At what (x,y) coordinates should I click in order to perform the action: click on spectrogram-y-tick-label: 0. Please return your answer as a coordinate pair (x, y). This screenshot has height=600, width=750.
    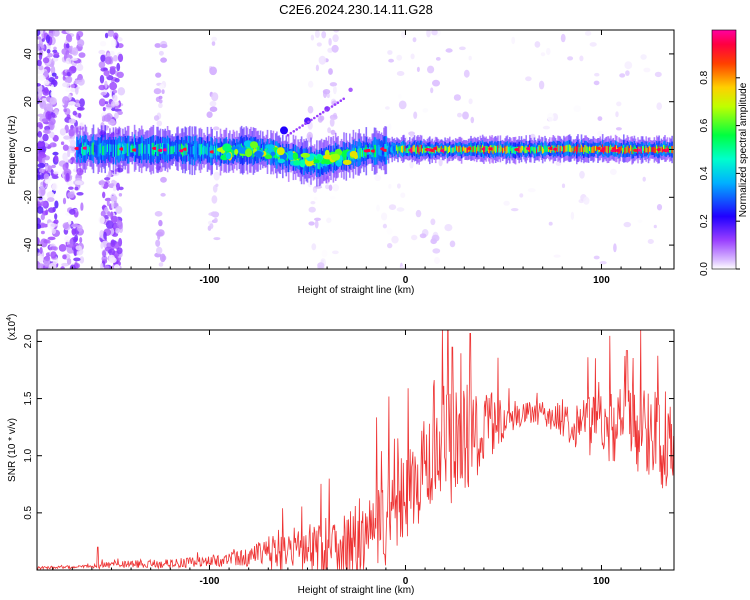
    Looking at the image, I should click on (28, 149).